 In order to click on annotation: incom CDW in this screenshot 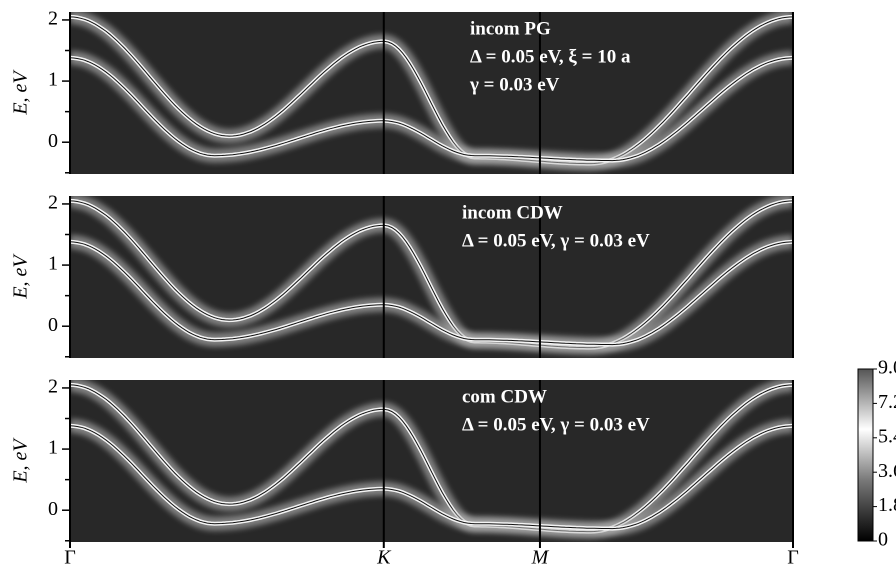, I will do `click(512, 212)`.